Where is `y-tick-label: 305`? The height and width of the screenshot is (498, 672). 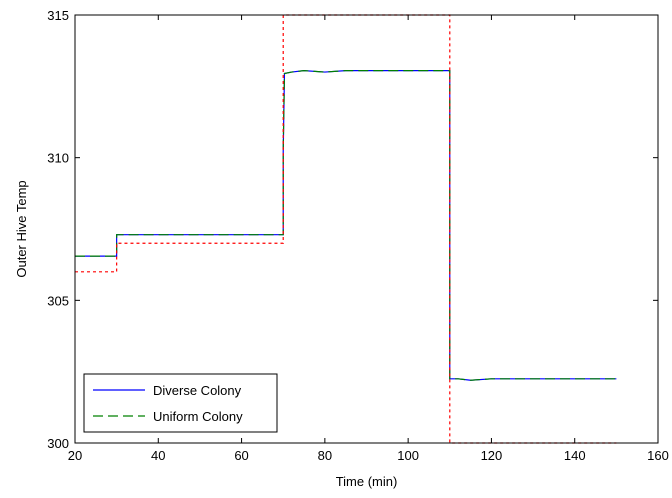 y-tick-label: 305 is located at coordinates (58, 300).